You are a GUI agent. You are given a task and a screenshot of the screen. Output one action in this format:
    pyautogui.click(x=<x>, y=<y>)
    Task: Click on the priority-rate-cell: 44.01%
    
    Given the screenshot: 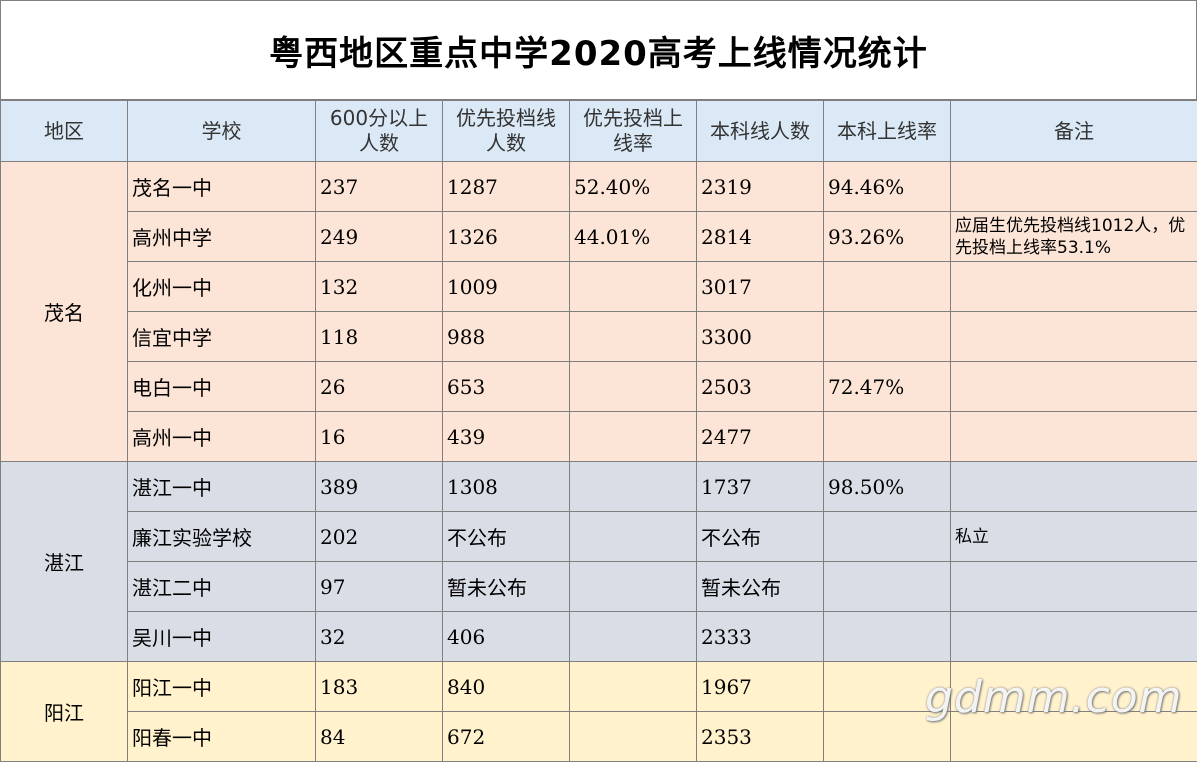 What is the action you would take?
    pyautogui.click(x=633, y=237)
    